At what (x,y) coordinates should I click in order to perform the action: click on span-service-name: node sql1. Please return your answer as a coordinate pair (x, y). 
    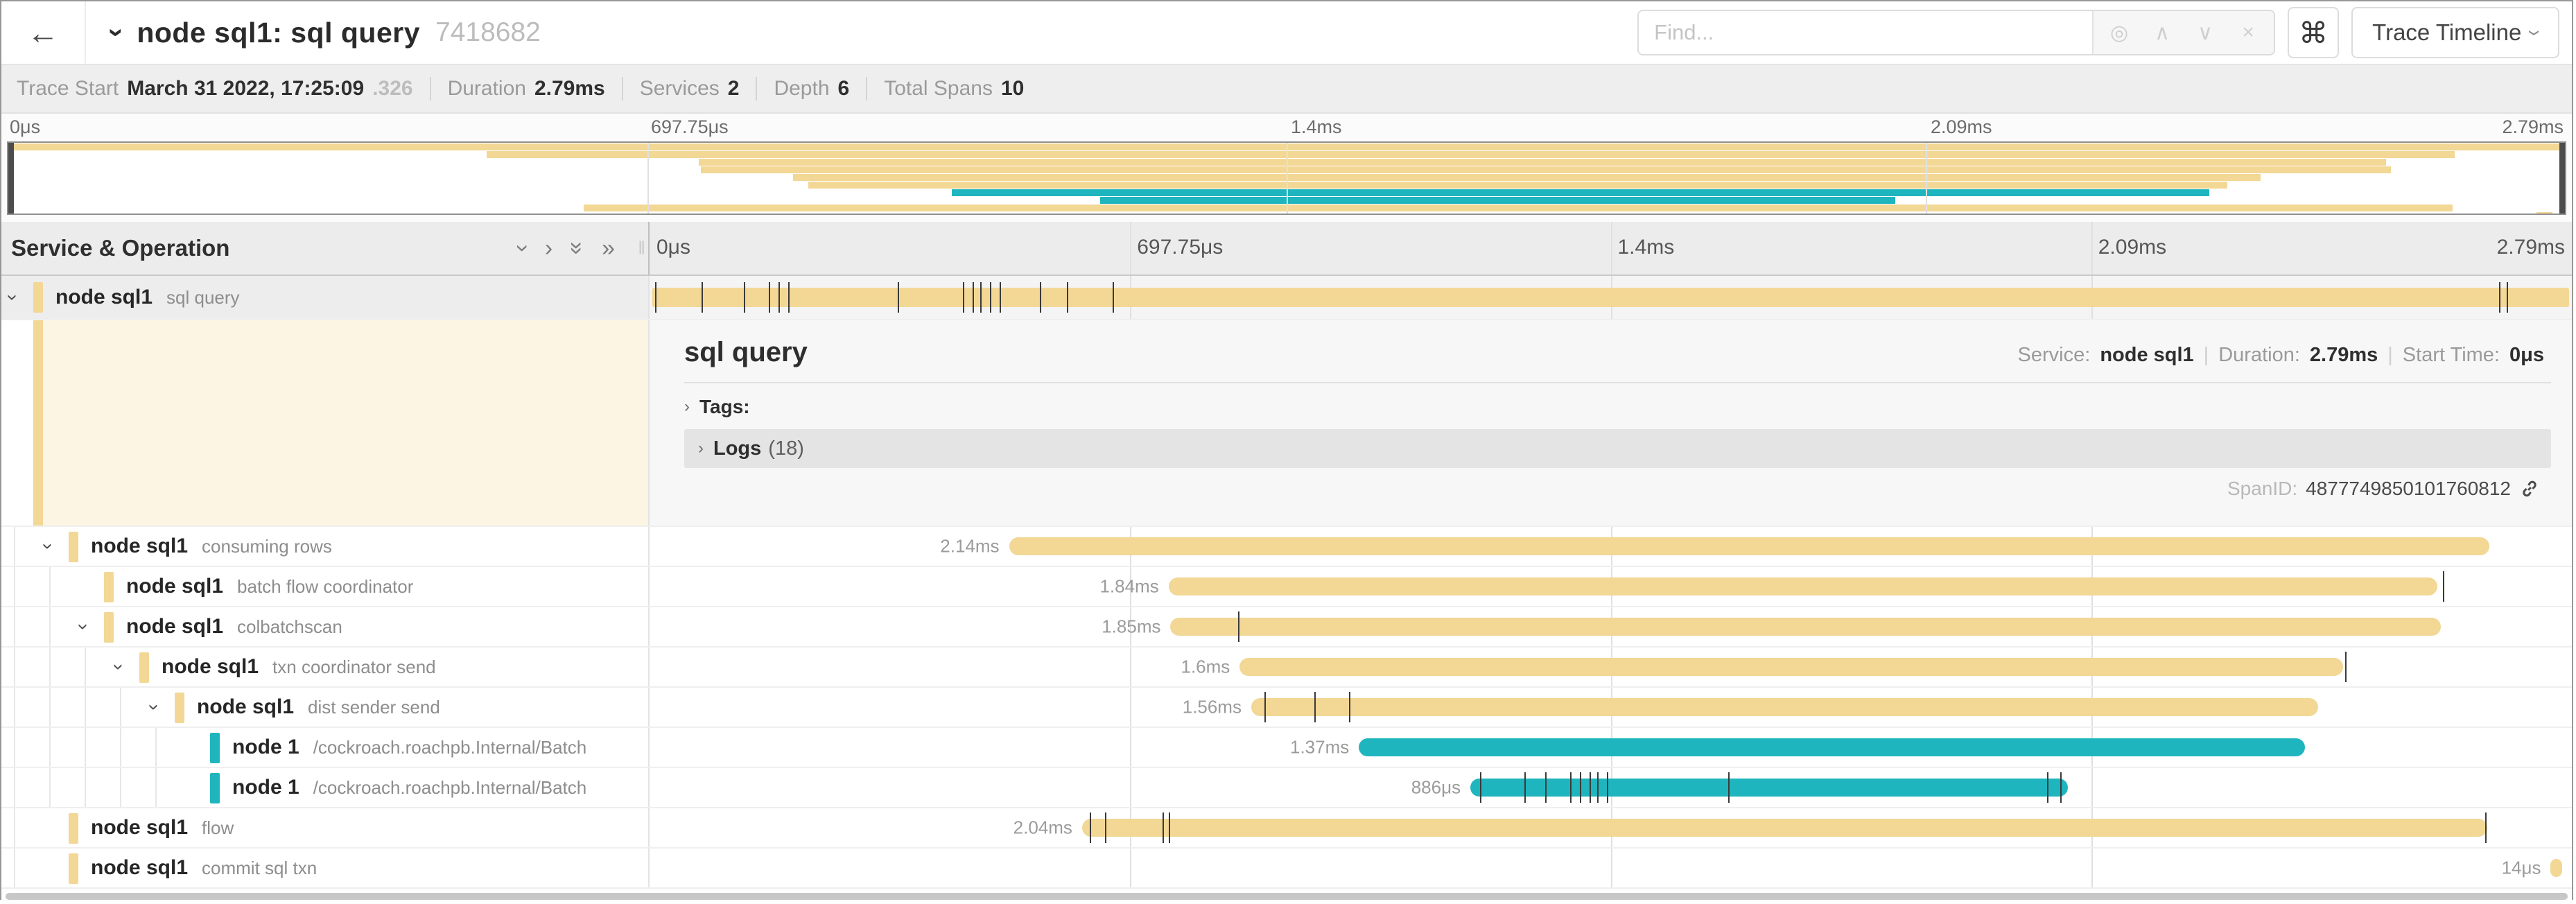
    Looking at the image, I should click on (140, 827).